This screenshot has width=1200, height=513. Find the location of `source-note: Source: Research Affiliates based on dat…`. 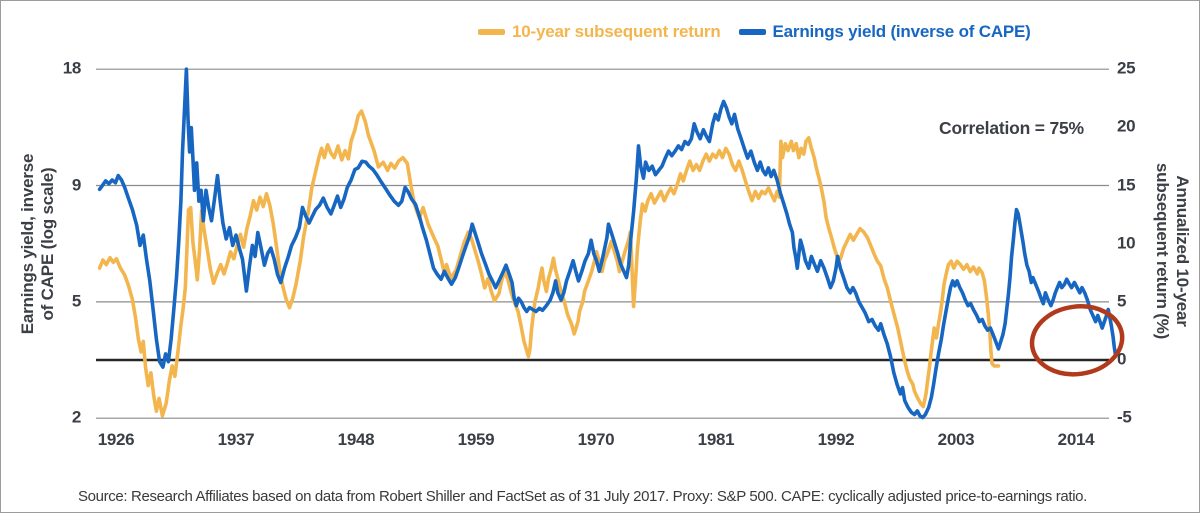

source-note: Source: Research Affiliates based on dat… is located at coordinates (582, 496).